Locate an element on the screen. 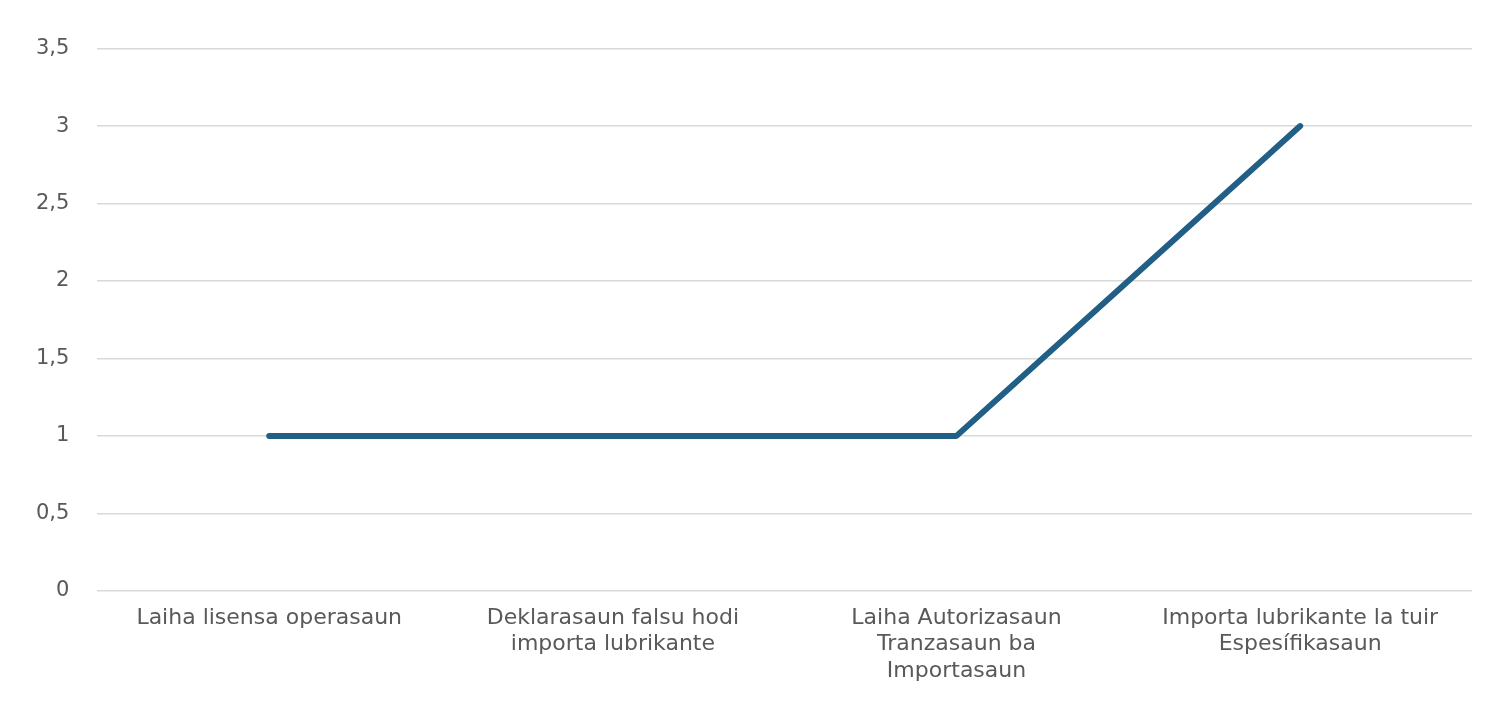 The width and height of the screenshot is (1488, 704). x-tick-label: Laiha Autorizasaun Tranzasaun ba Importasaun is located at coordinates (956, 642).